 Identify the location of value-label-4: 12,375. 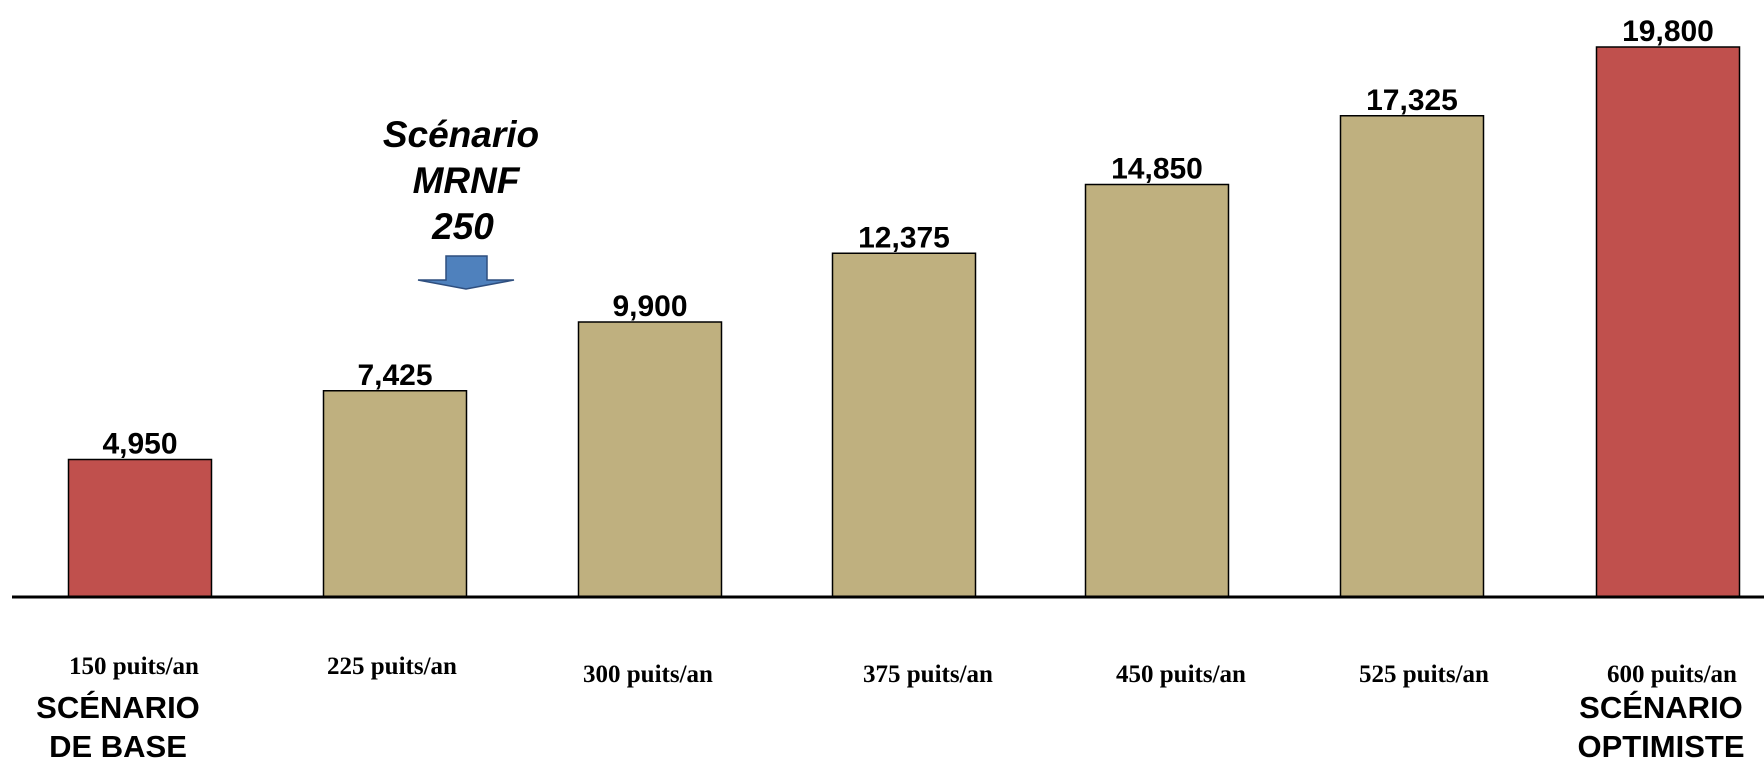
(904, 237).